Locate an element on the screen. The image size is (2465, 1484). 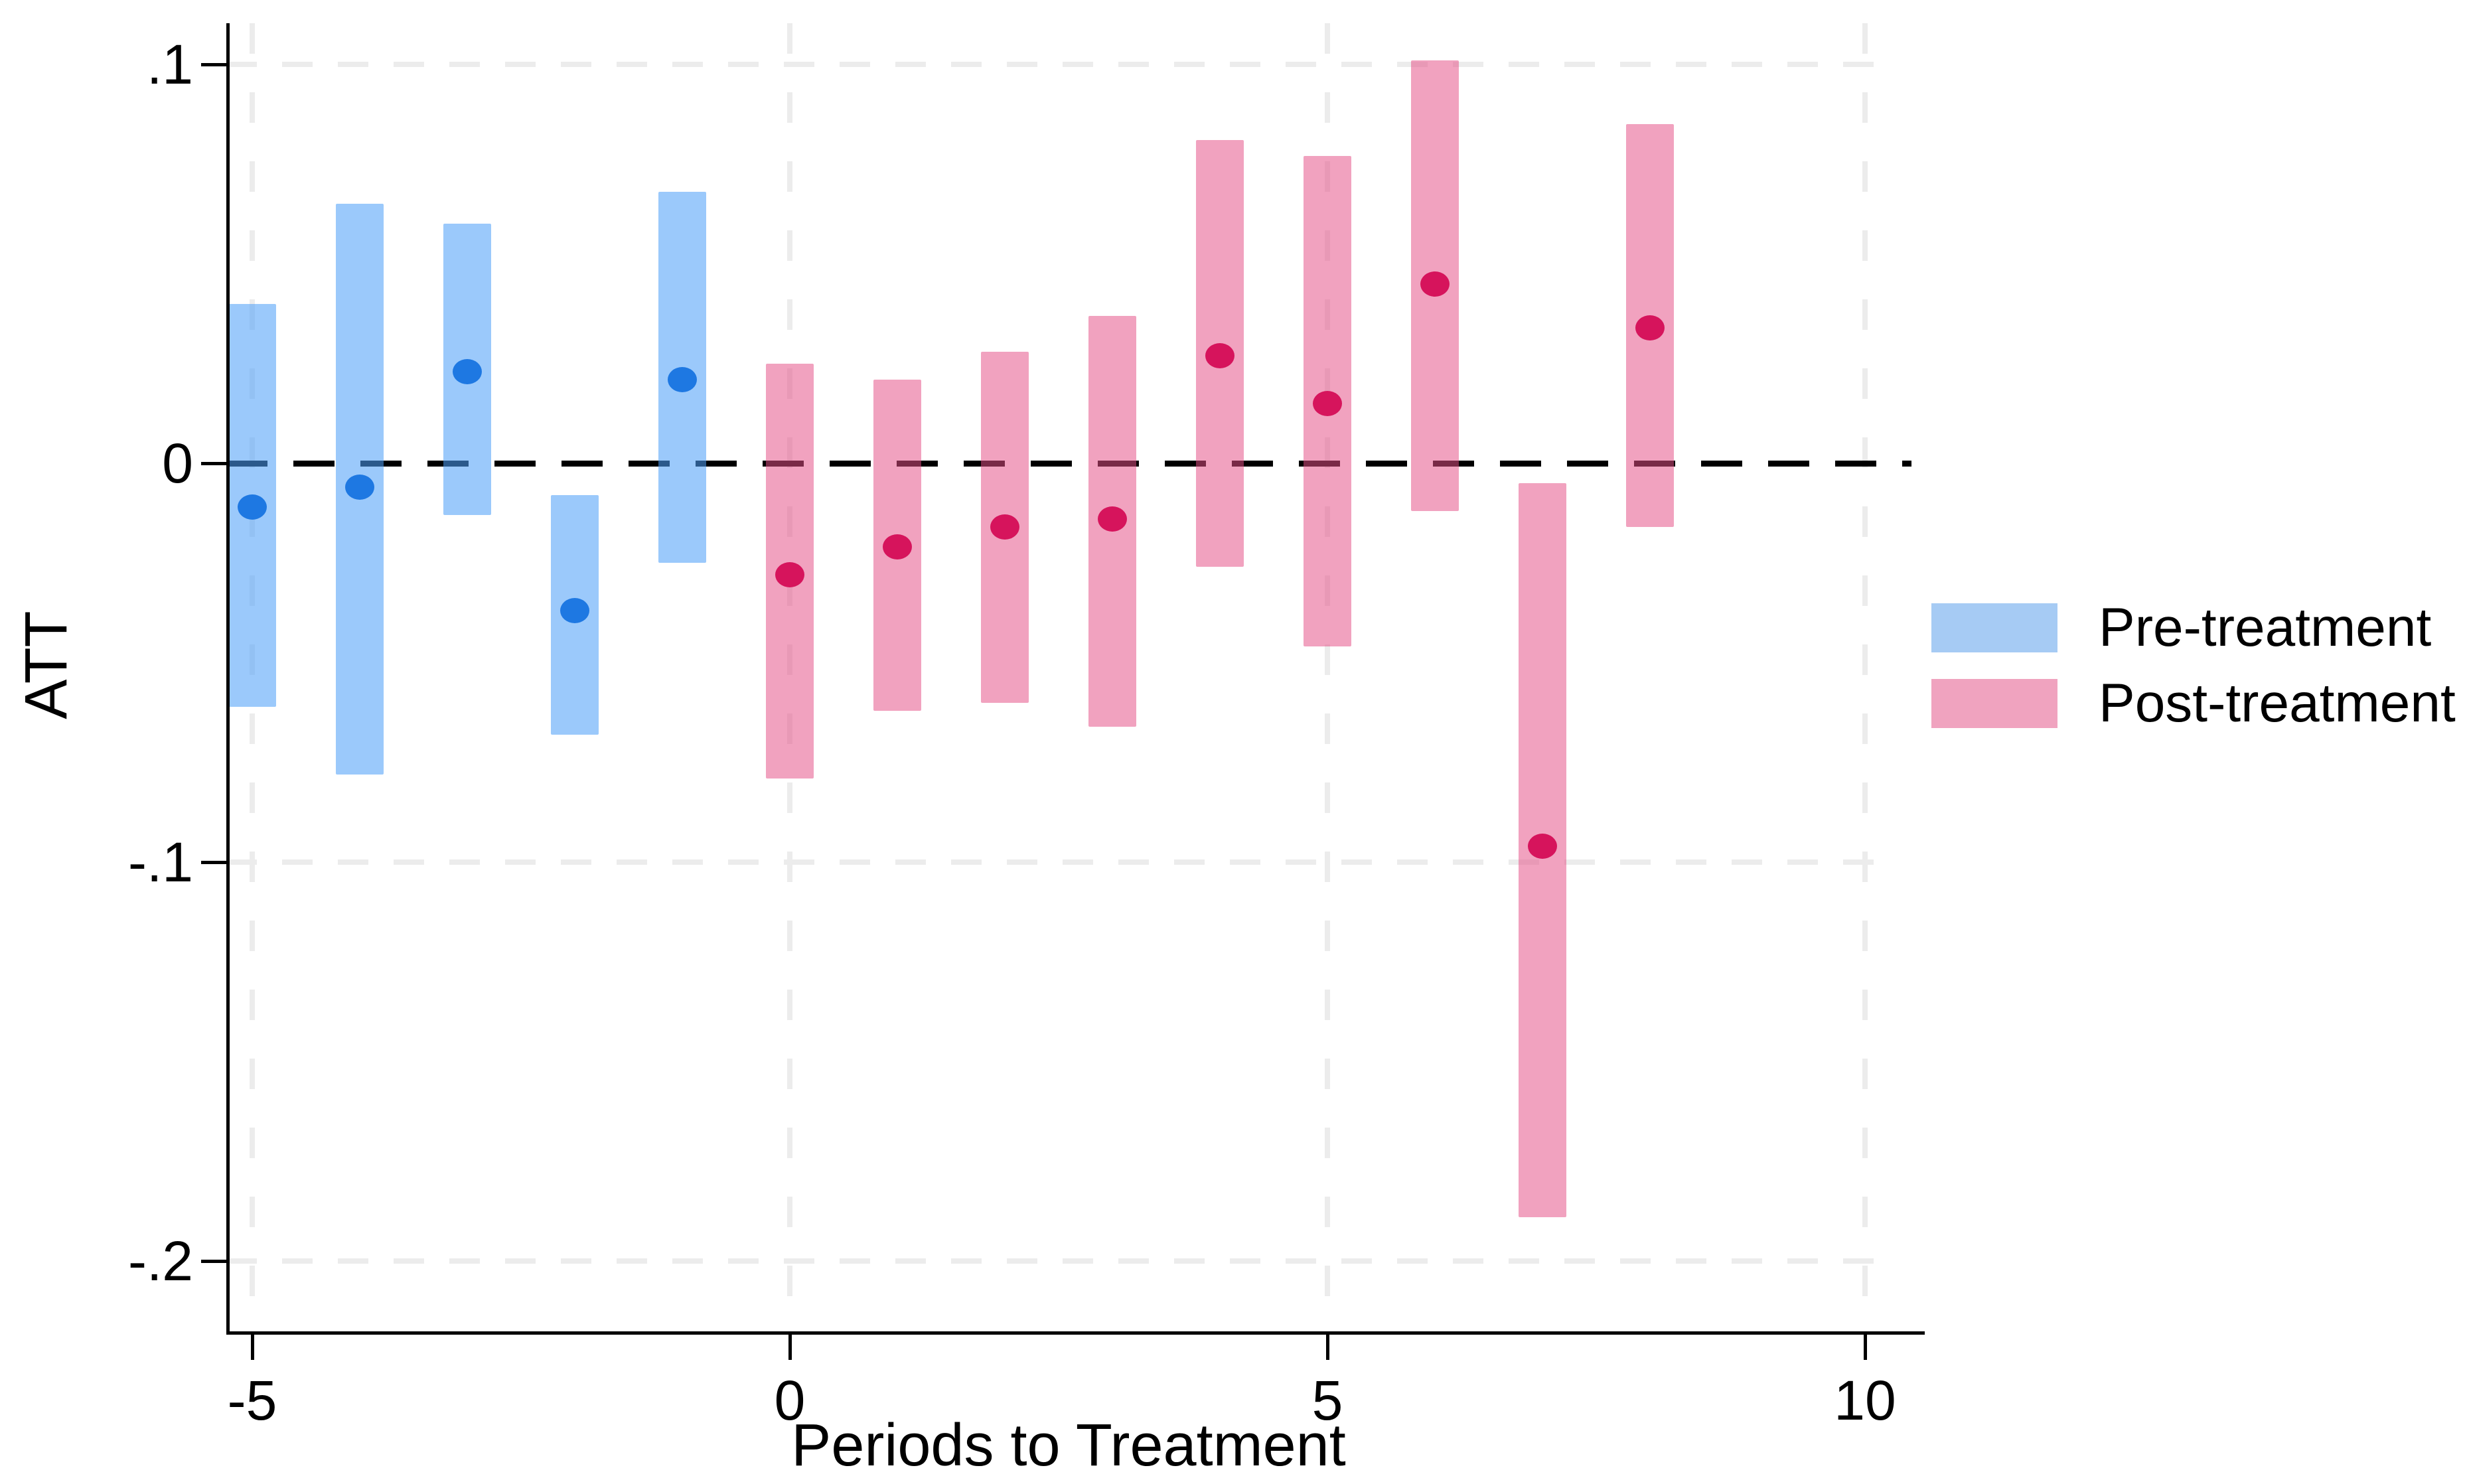
y-tick-label: -.1 is located at coordinates (160, 862).